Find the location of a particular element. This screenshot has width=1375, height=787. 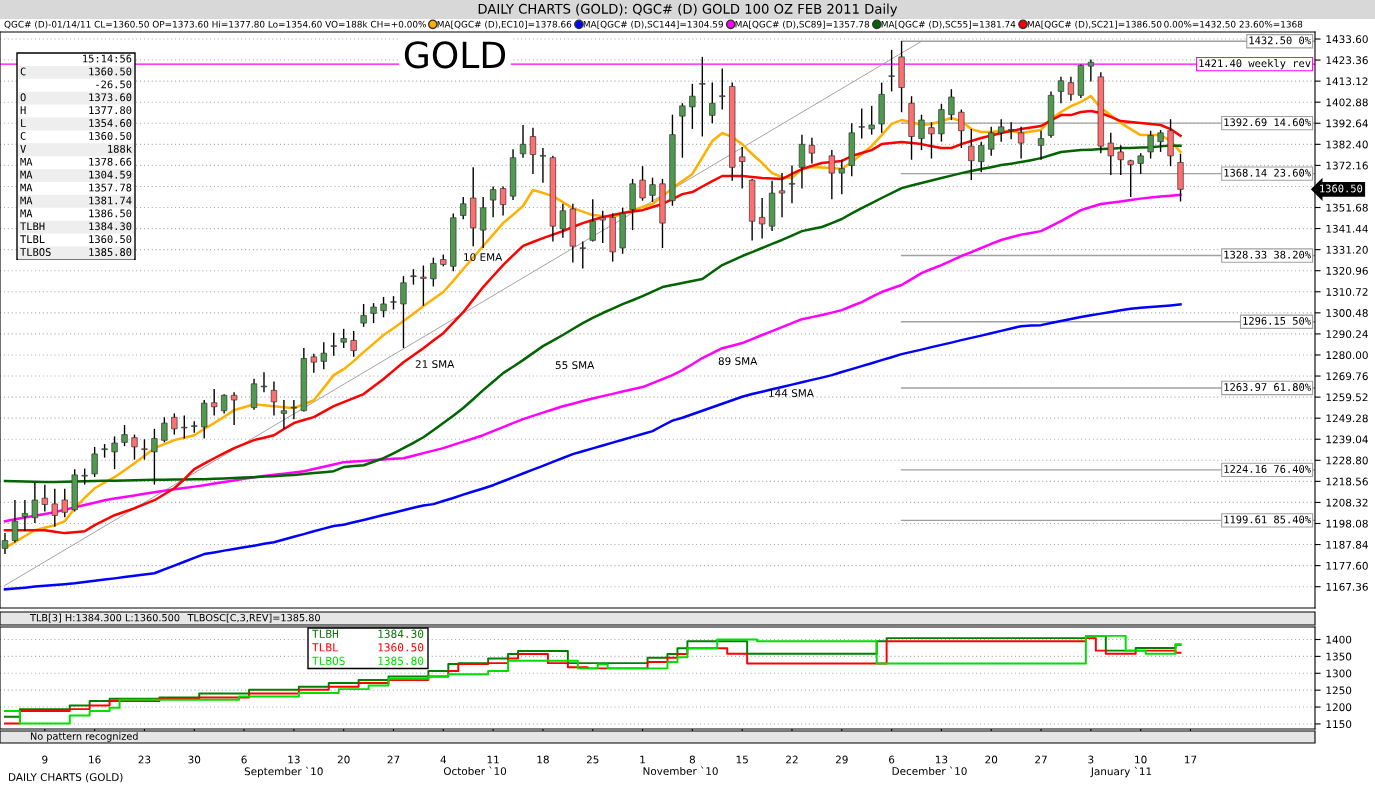

y-tick-label: 1372.16 is located at coordinates (1347, 165).